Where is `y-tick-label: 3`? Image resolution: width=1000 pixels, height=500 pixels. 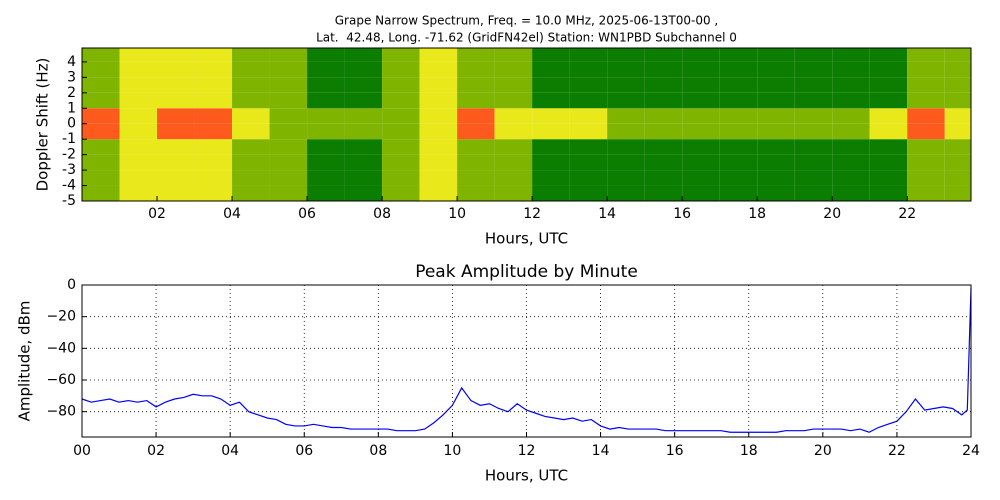
y-tick-label: 3 is located at coordinates (71, 77).